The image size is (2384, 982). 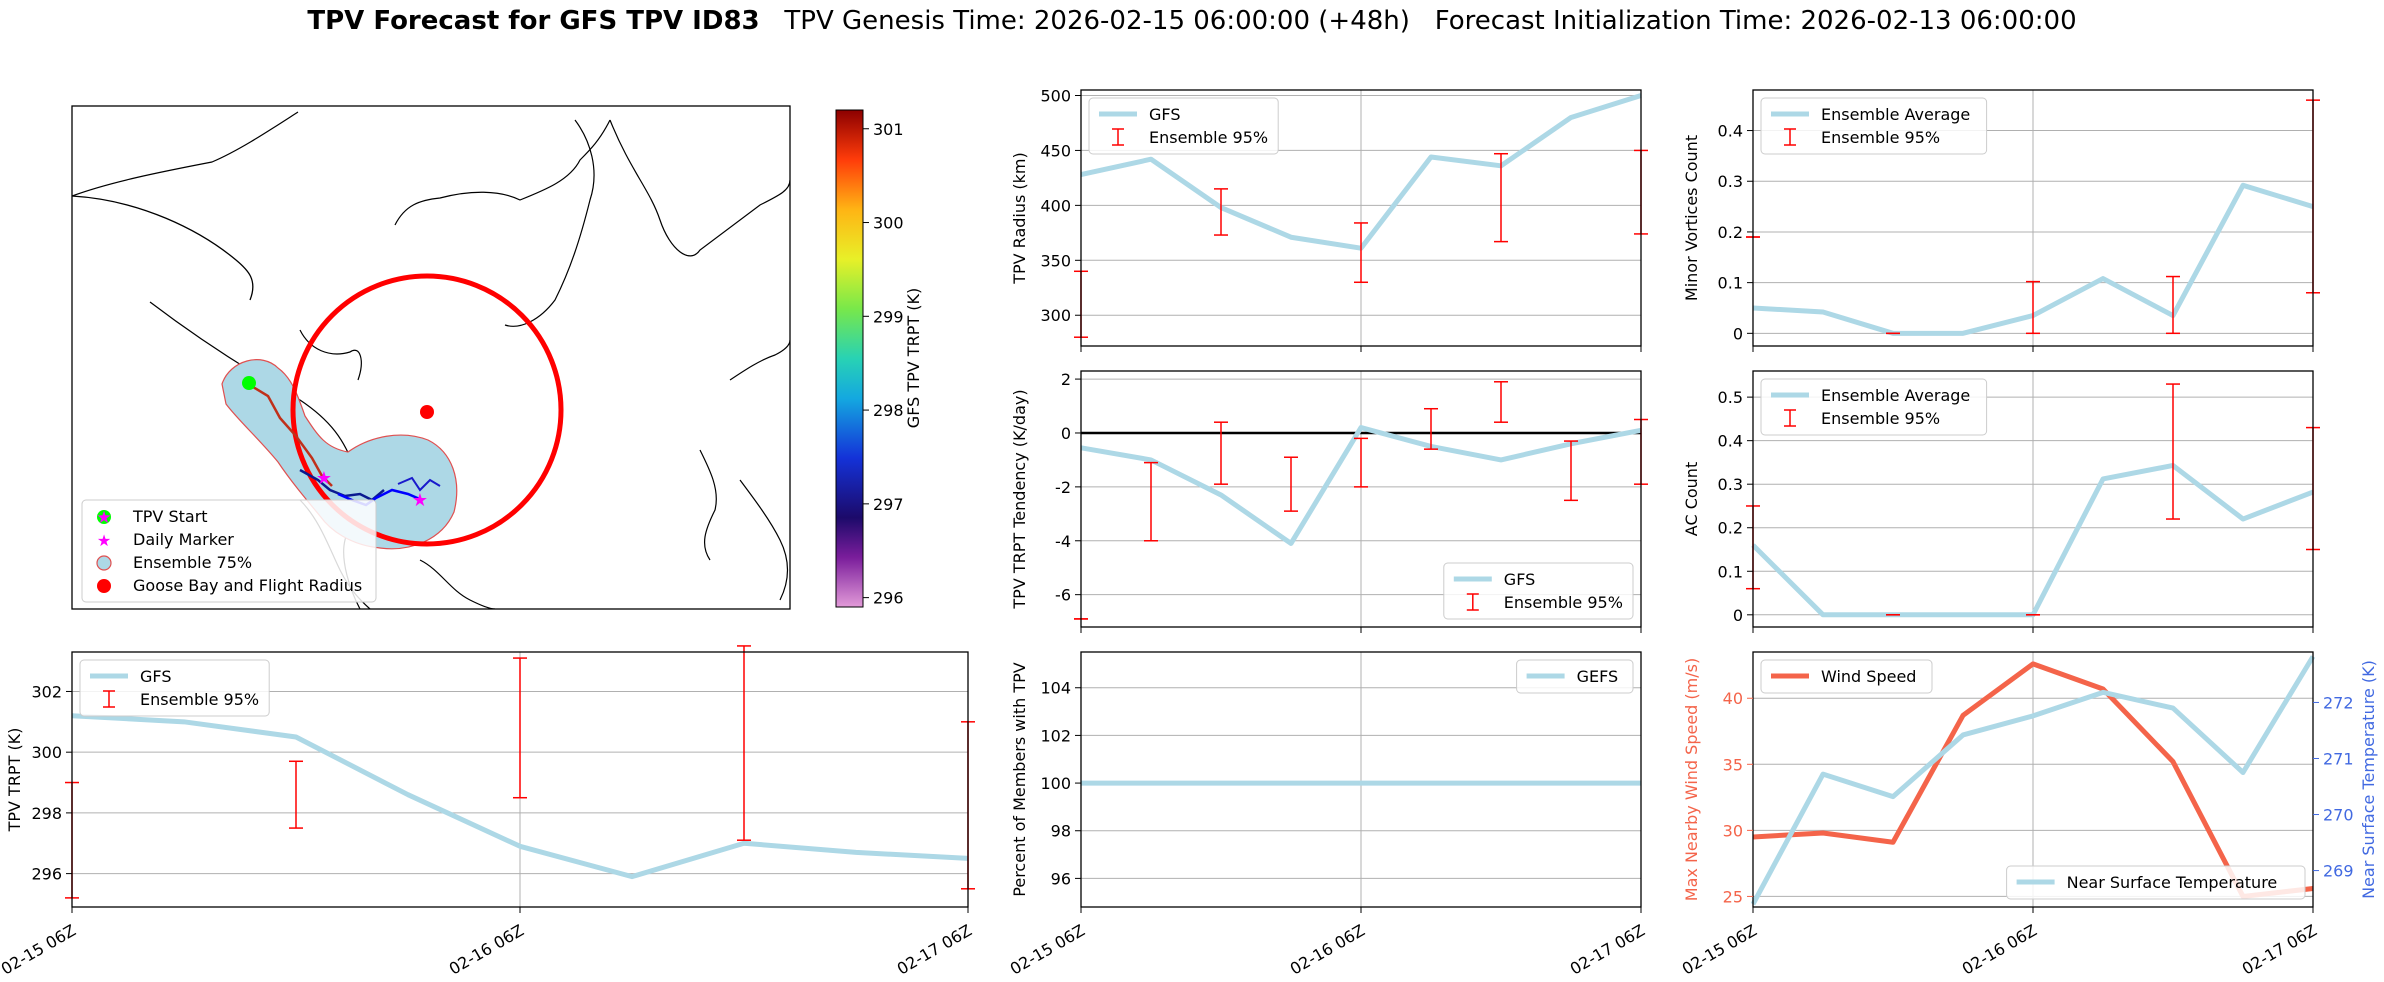 What do you see at coordinates (1019, 779) in the screenshot?
I see `y-axis-label: Percent of Members with TPV` at bounding box center [1019, 779].